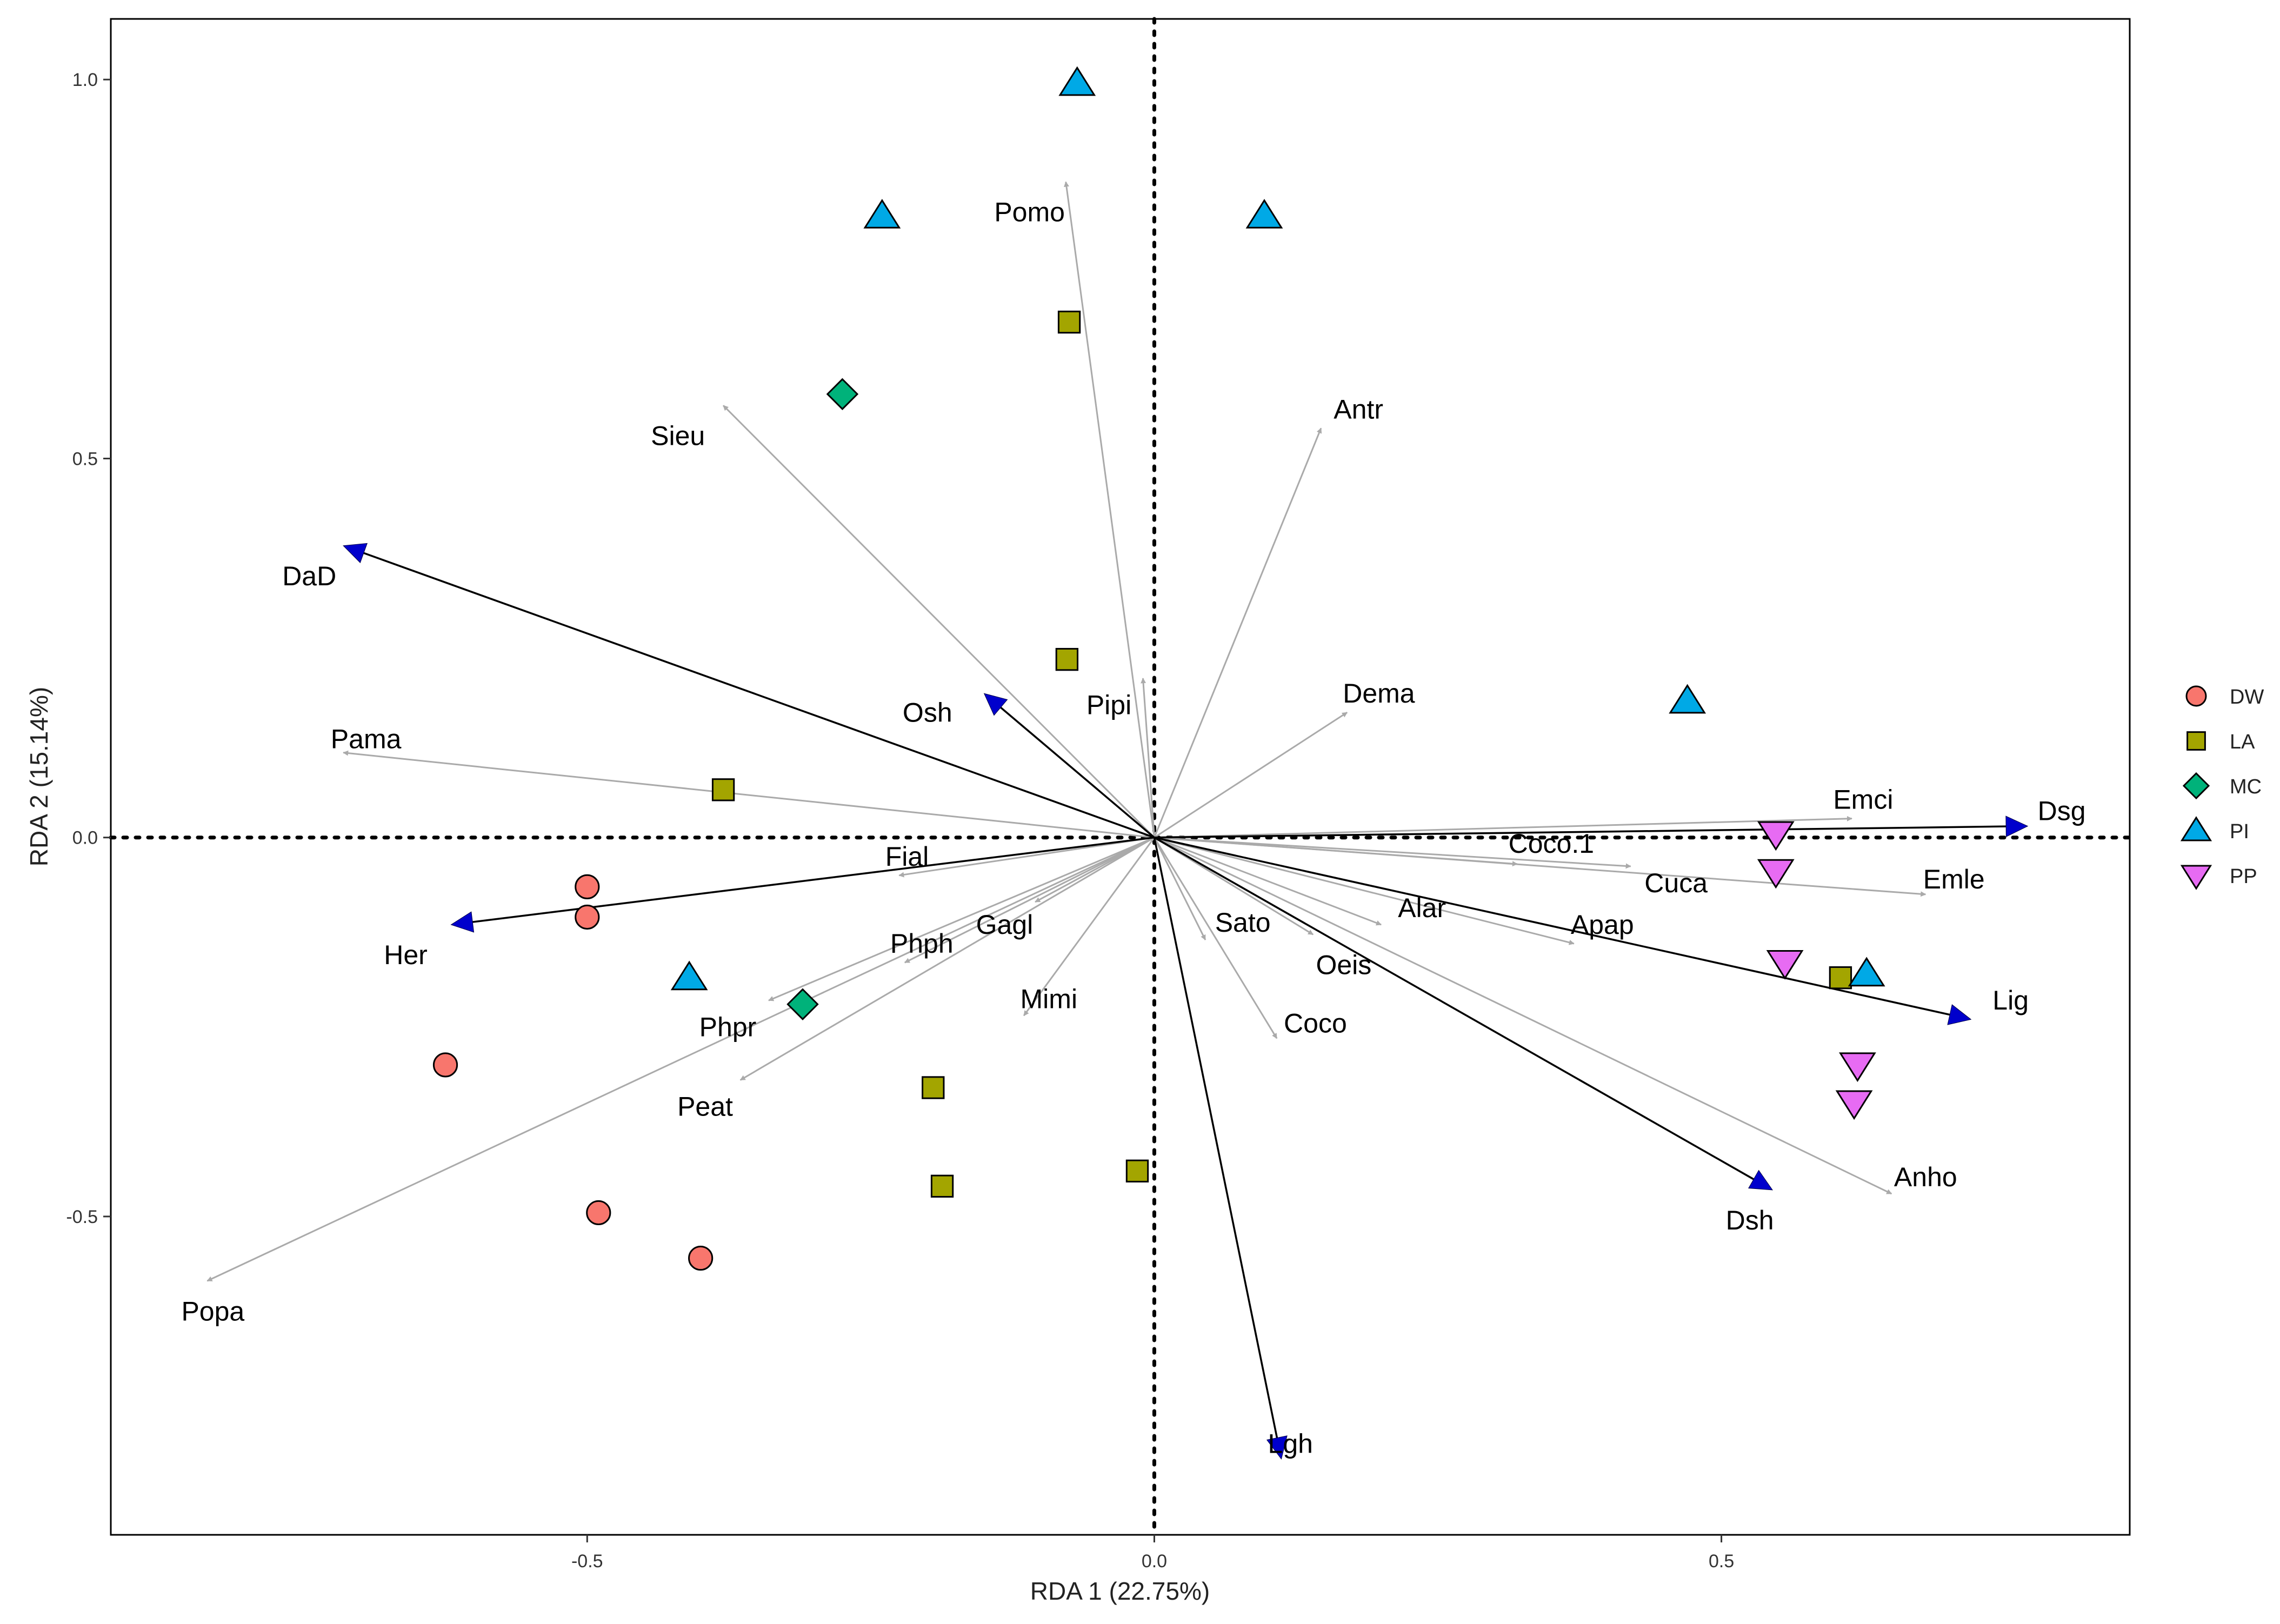  Describe the element at coordinates (366, 739) in the screenshot. I see `species-label-pama: Pama` at that location.